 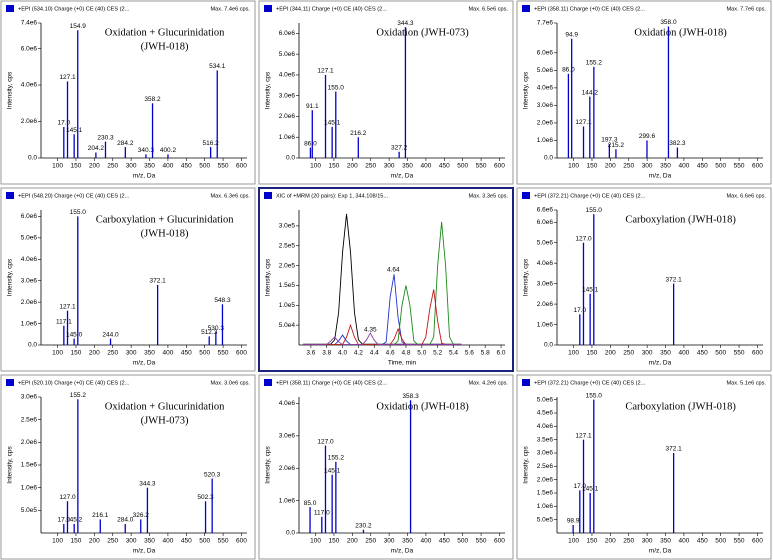 What do you see at coordinates (393, 269) in the screenshot?
I see `peak-annotation: 4.64` at bounding box center [393, 269].